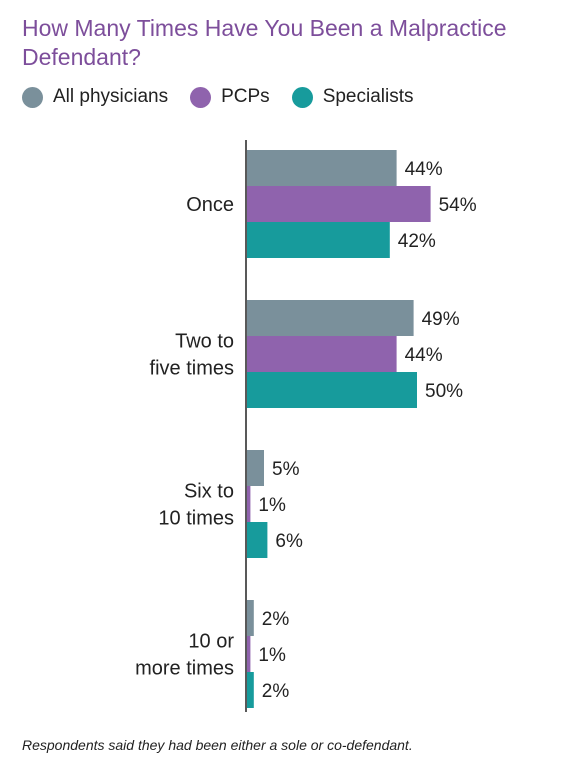 The height and width of the screenshot is (769, 580). I want to click on bar-six-to-10-times-all-physicians, so click(255, 468).